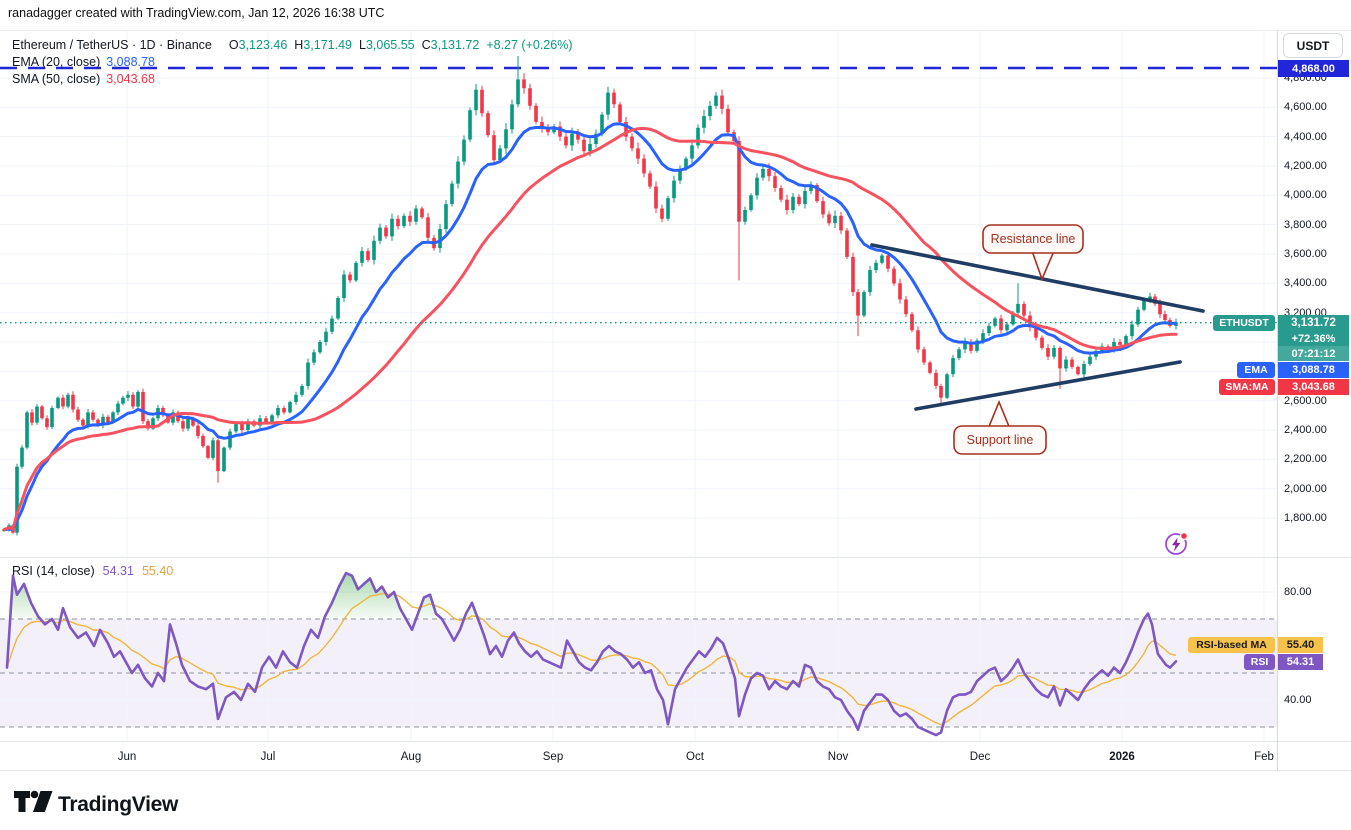 The height and width of the screenshot is (830, 1351). Describe the element at coordinates (1277, 400) in the screenshot. I see `price-axis-border` at that location.